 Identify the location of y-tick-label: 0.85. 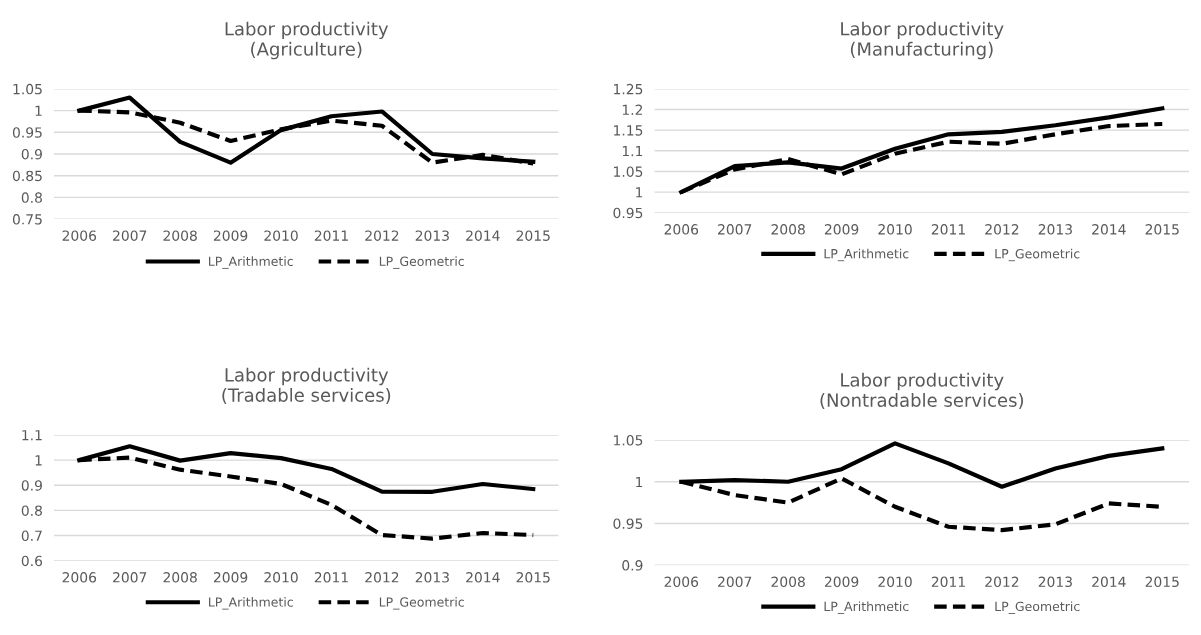
(27, 176).